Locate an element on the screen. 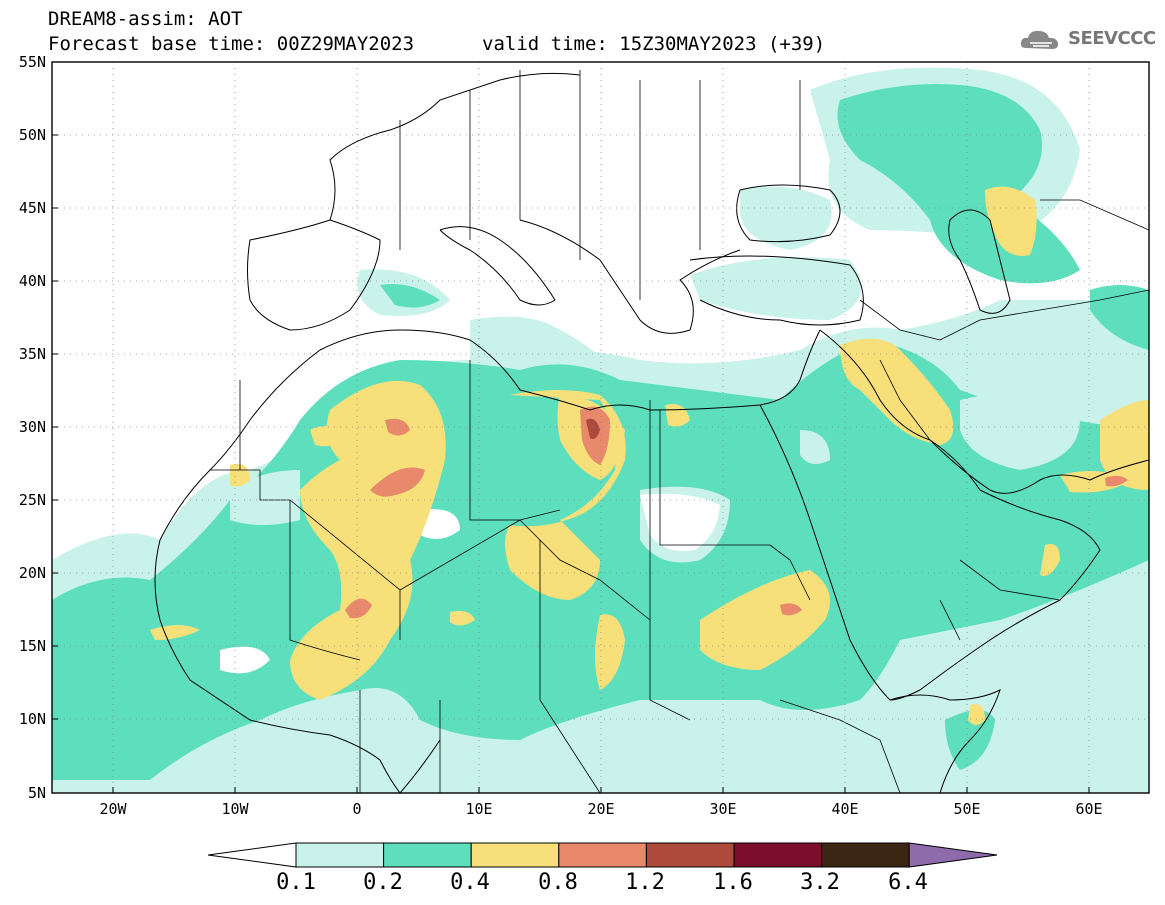 The image size is (1165, 905). colorbar-label: 0.1 is located at coordinates (296, 882).